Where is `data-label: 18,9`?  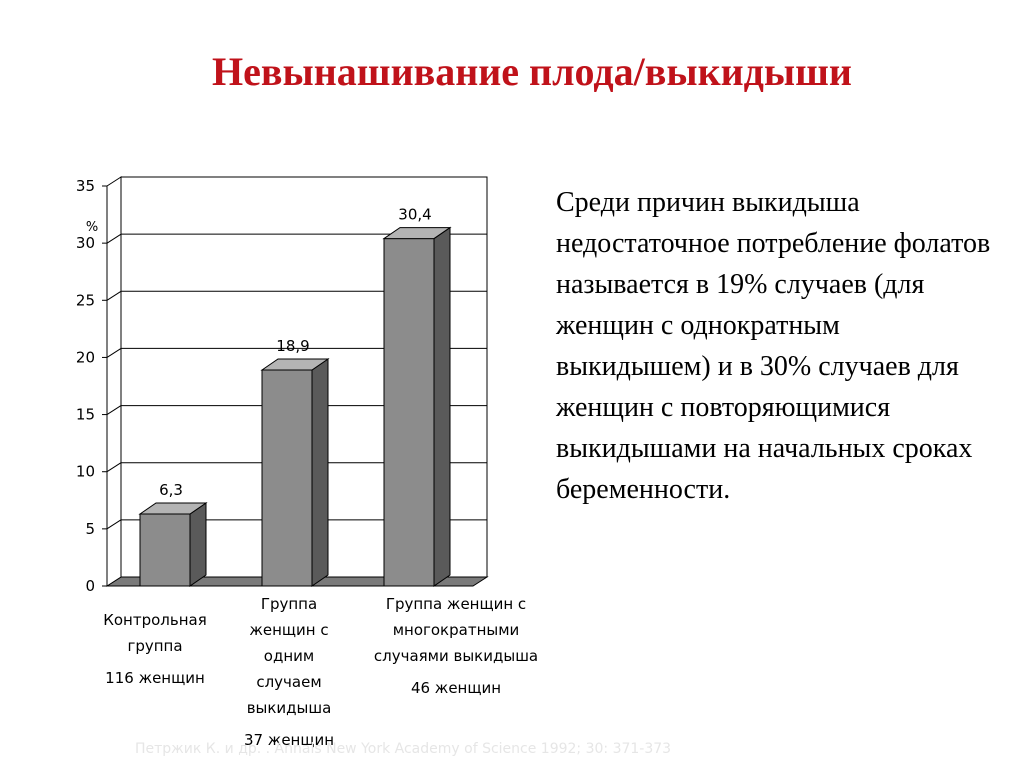 data-label: 18,9 is located at coordinates (292, 346).